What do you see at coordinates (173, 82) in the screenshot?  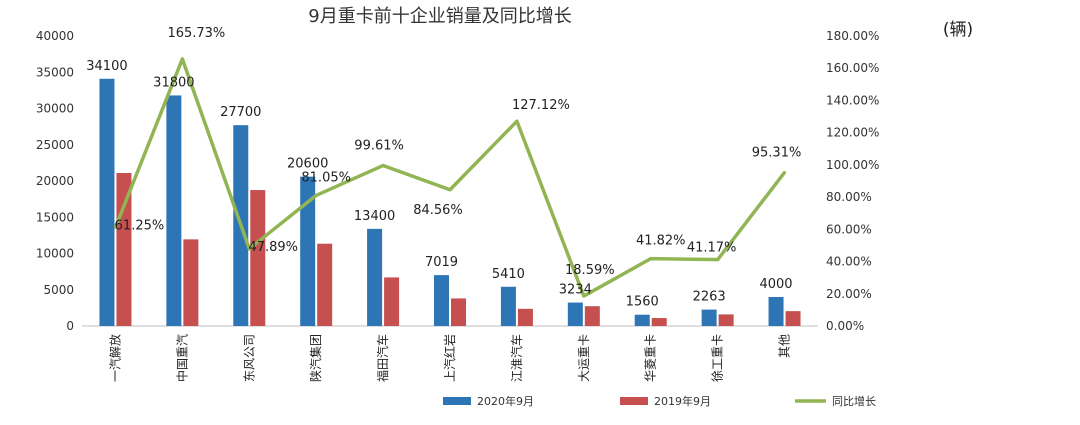 I see `bar-2020-value-label: 31800` at bounding box center [173, 82].